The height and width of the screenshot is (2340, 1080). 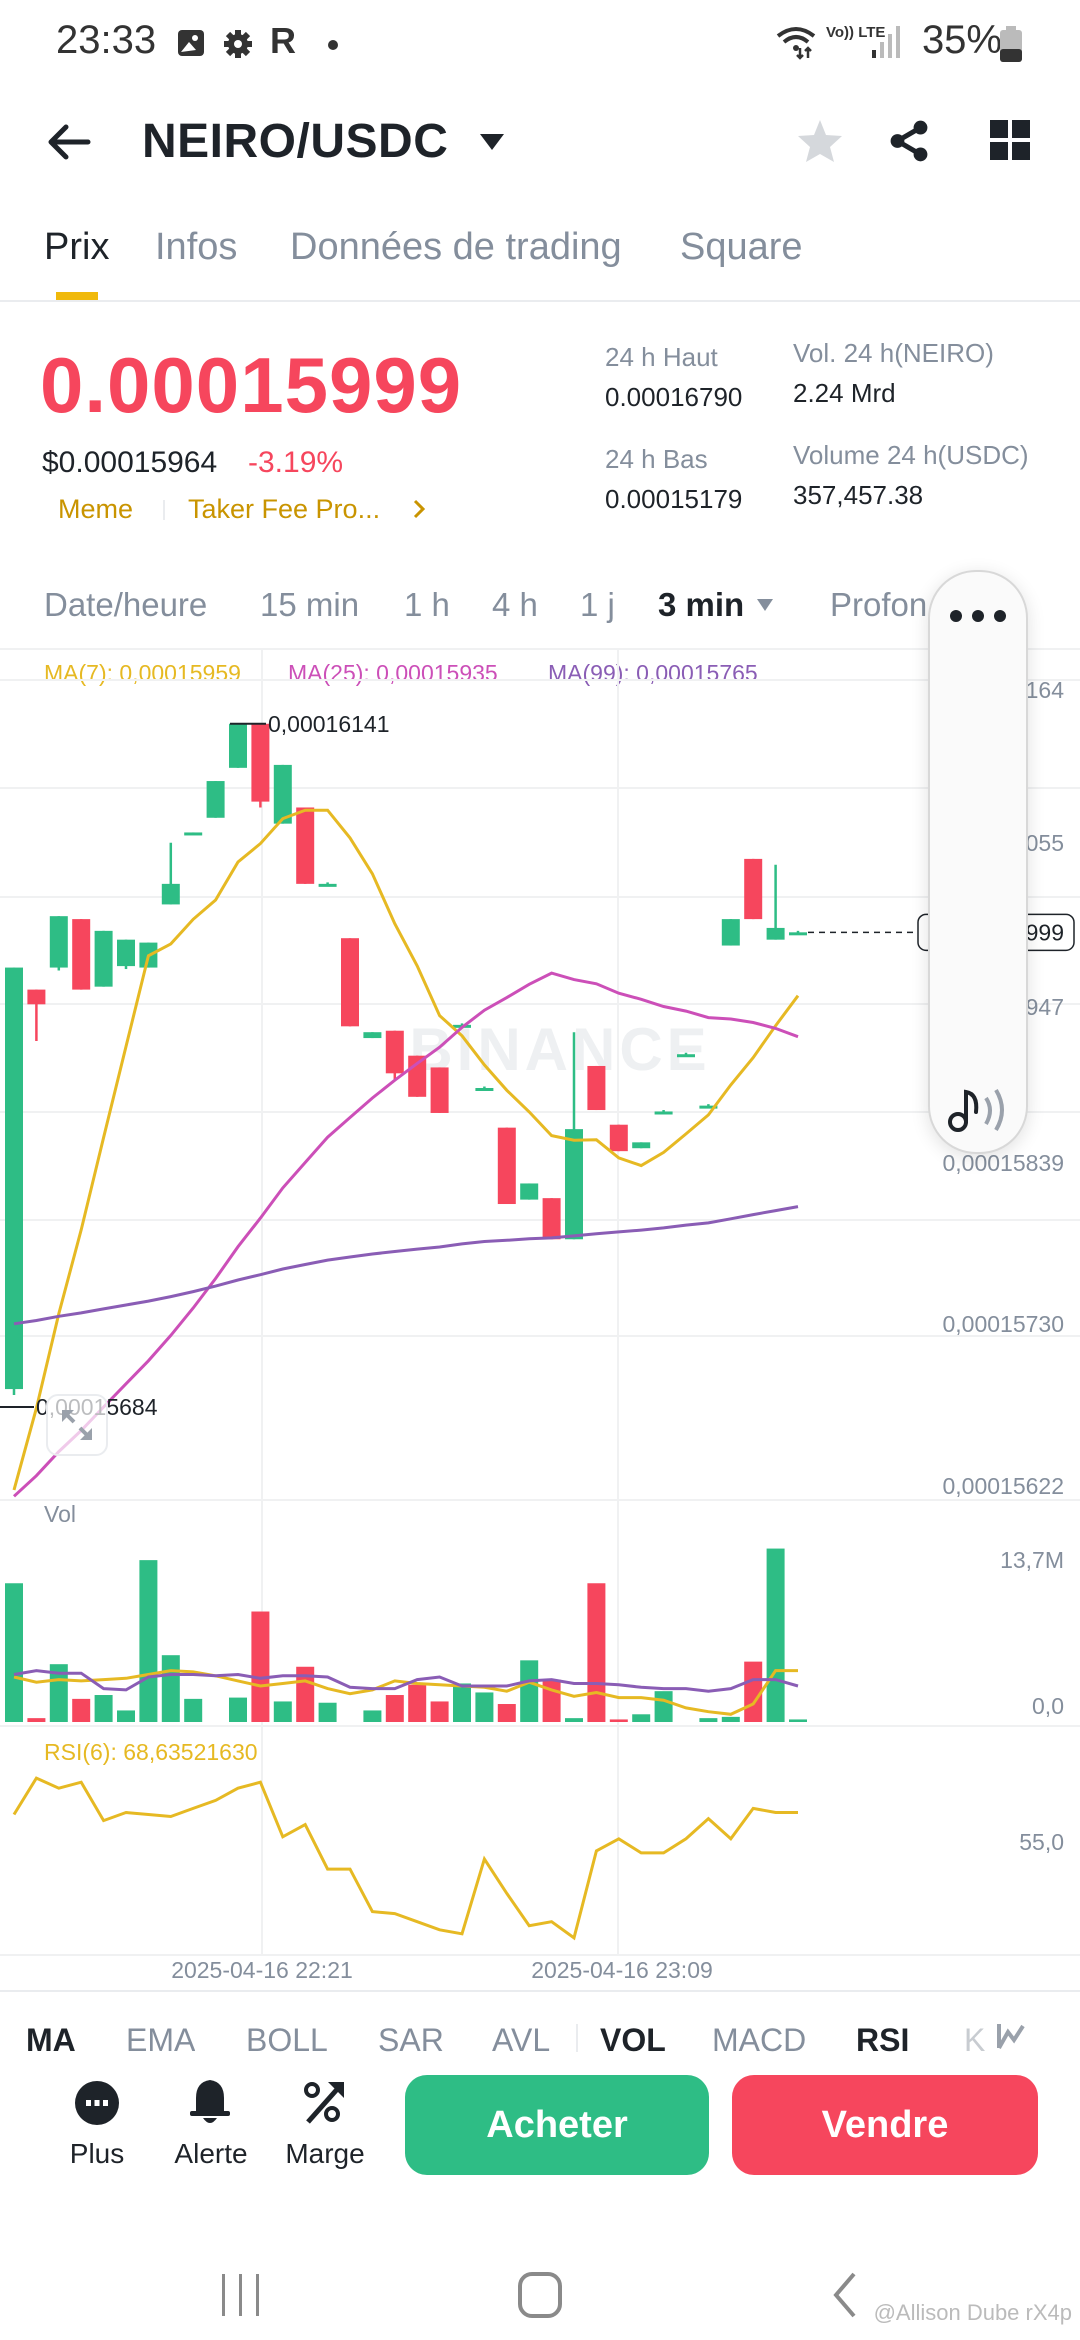 What do you see at coordinates (142, 673) in the screenshot?
I see `ma7-legend: MA(7): 0,00015959` at bounding box center [142, 673].